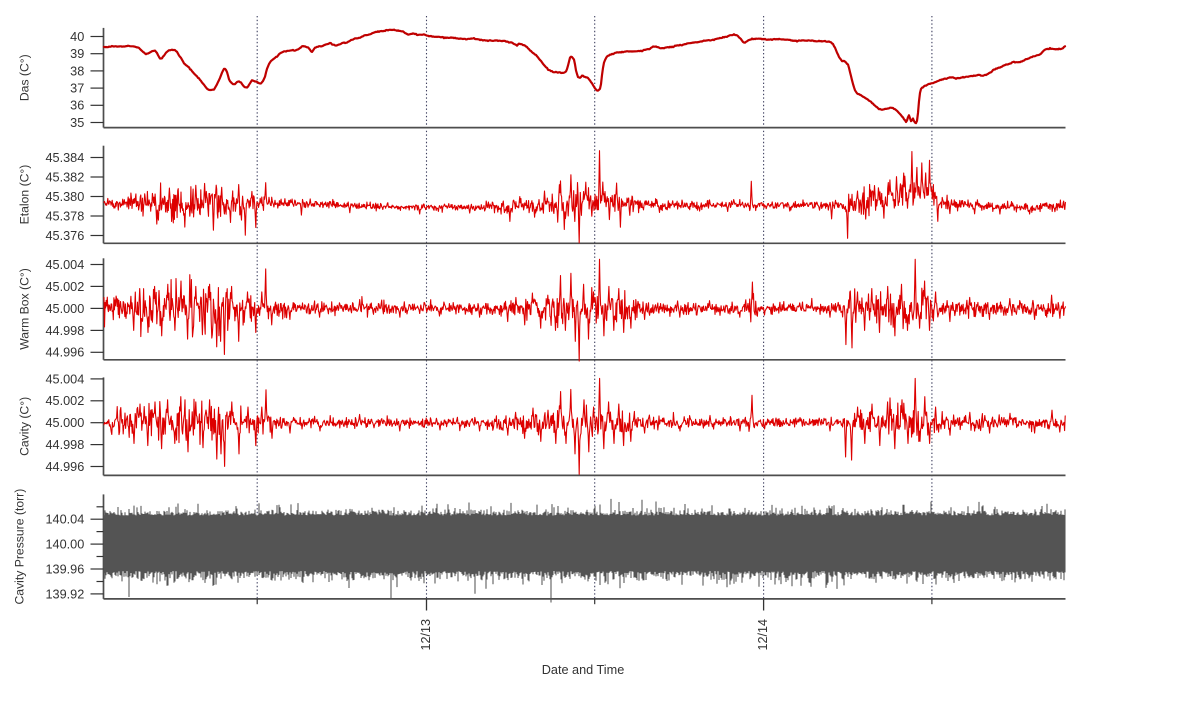  What do you see at coordinates (25, 77) in the screenshot?
I see `svg-text: Das (C°)` at bounding box center [25, 77].